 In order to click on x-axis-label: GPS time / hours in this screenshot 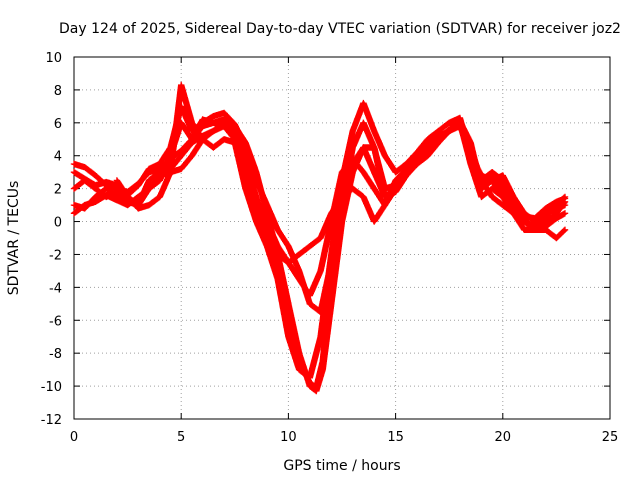, I will do `click(341, 466)`.